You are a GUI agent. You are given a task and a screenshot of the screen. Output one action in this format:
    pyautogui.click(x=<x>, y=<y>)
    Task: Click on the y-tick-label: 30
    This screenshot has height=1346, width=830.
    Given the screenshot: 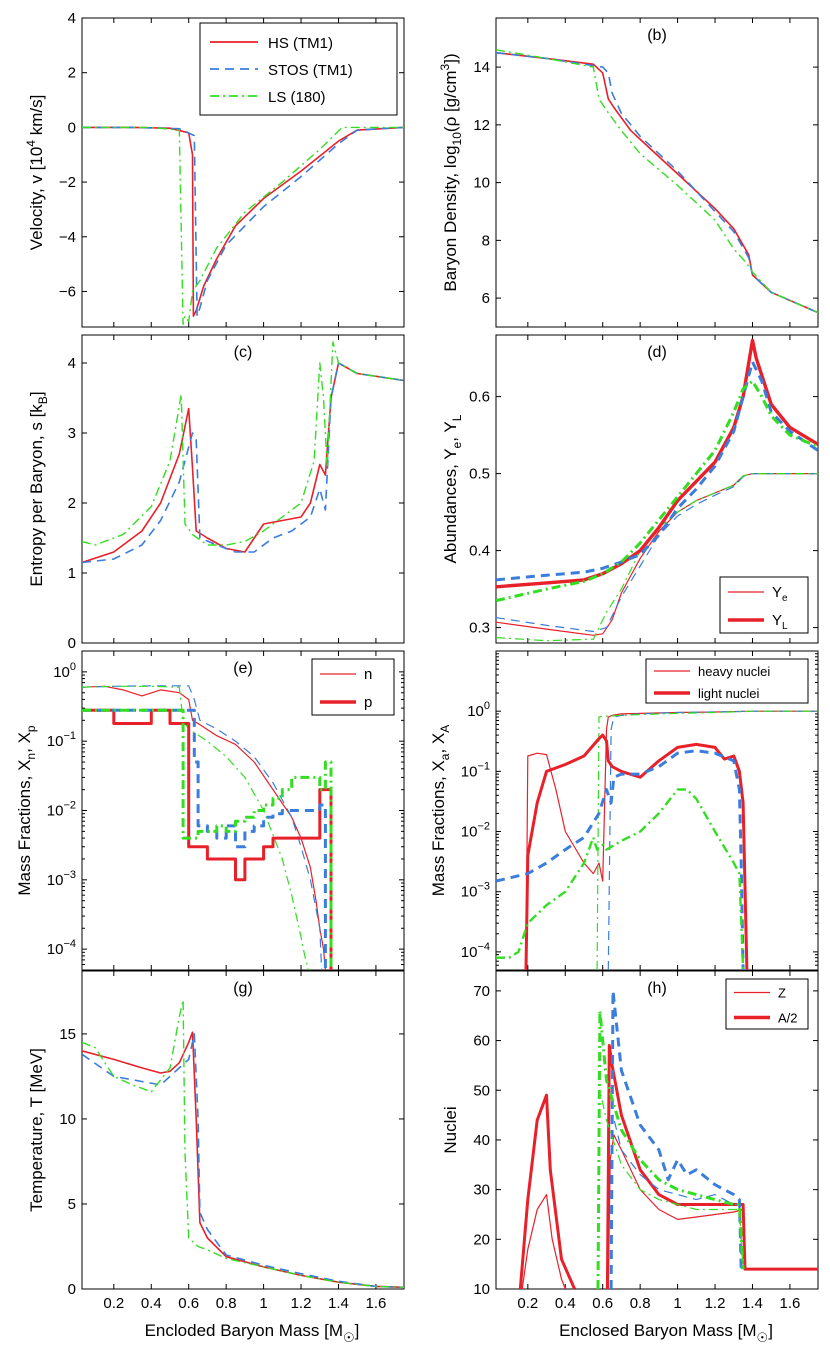 What is the action you would take?
    pyautogui.click(x=481, y=1190)
    